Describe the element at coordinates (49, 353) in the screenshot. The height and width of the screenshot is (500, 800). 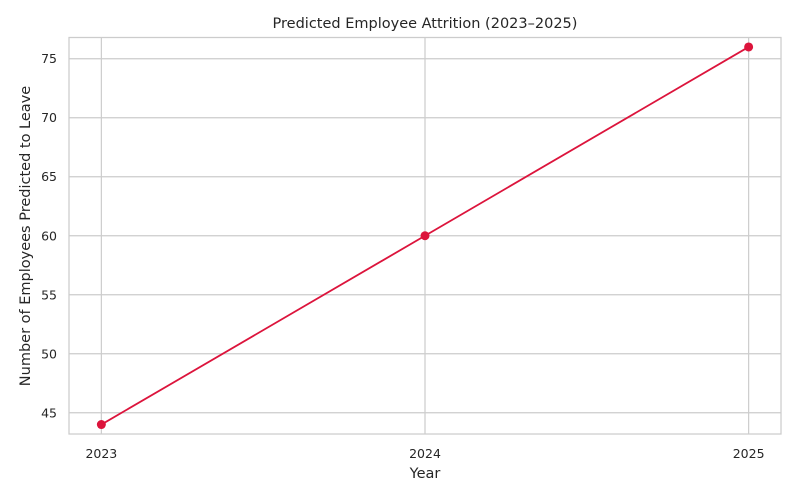
I see `y-tick-label: 50` at that location.